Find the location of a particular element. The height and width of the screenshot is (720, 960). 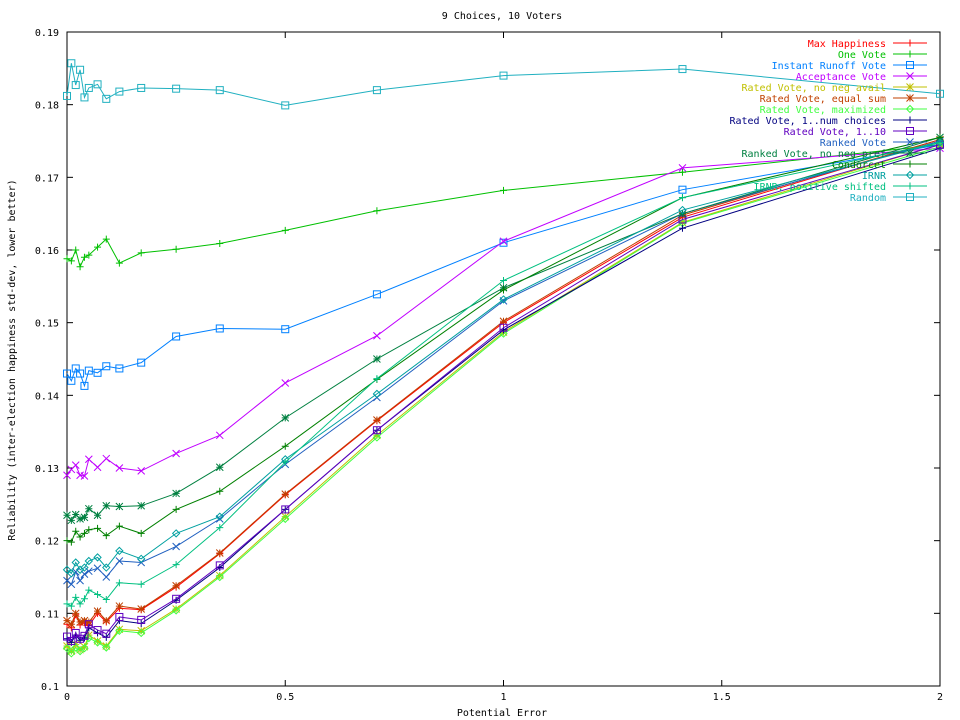

legend-label: Rated Vote, maximized is located at coordinates (823, 110).